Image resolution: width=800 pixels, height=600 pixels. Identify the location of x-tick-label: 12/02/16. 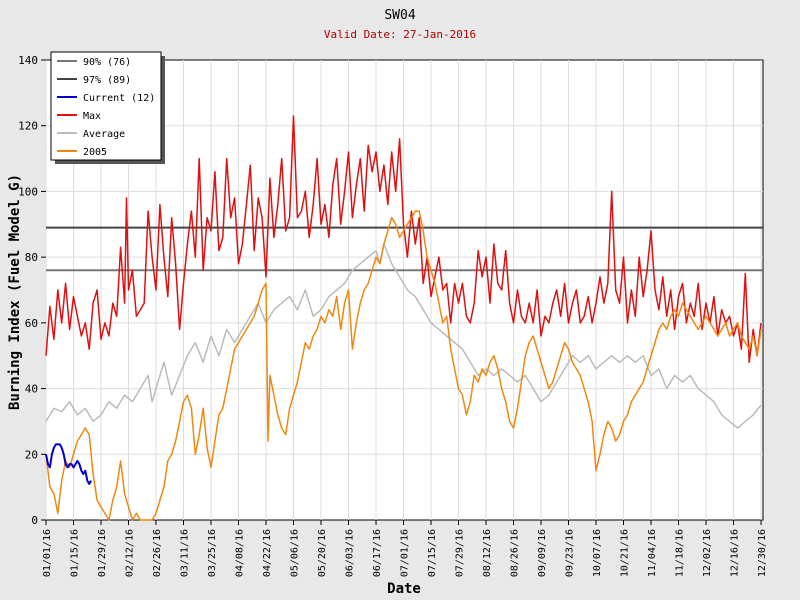
(707, 553).